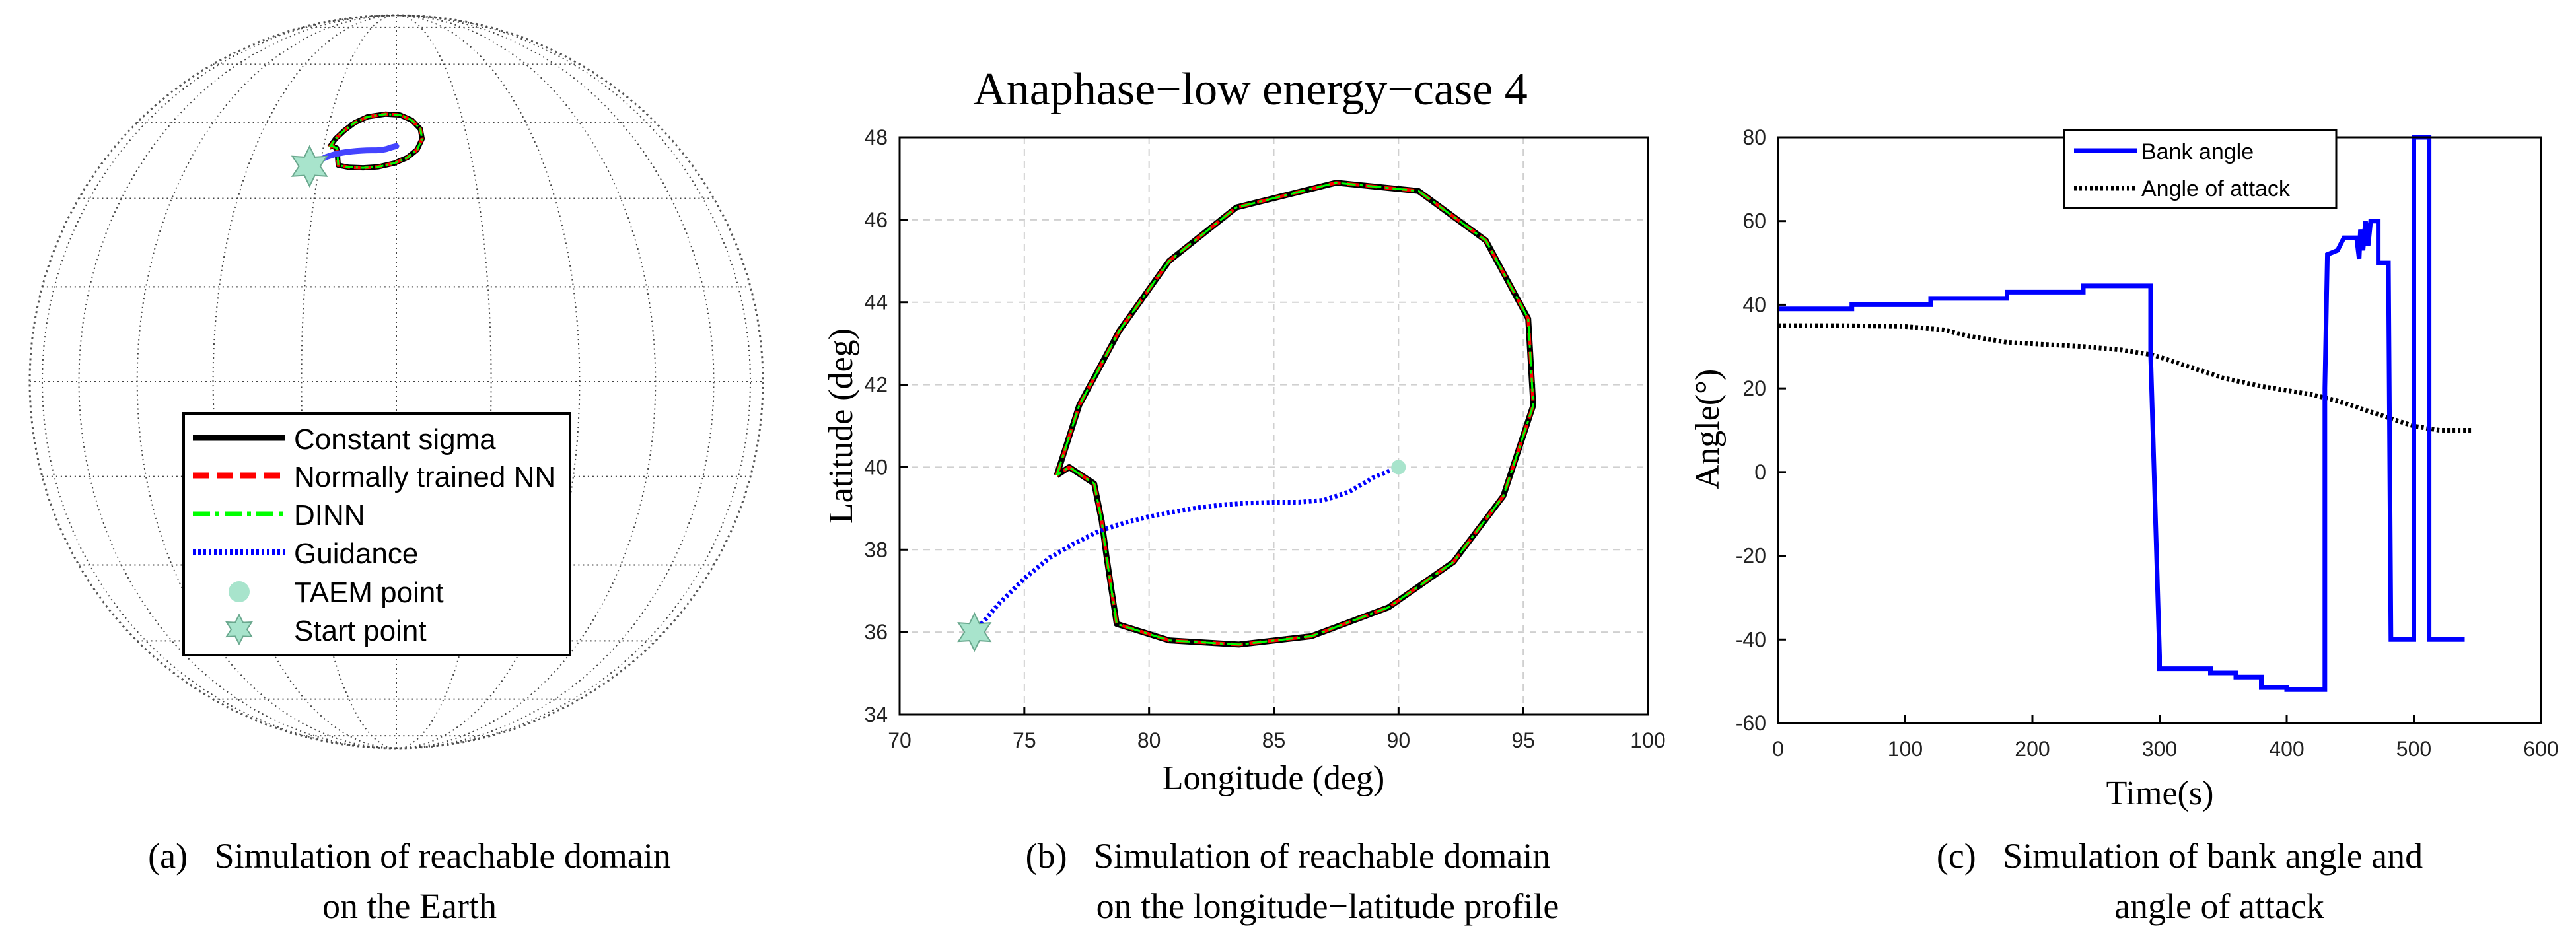 The image size is (2576, 947). Describe the element at coordinates (1751, 639) in the screenshot. I see `chart-c-ytick-label: -40` at that location.